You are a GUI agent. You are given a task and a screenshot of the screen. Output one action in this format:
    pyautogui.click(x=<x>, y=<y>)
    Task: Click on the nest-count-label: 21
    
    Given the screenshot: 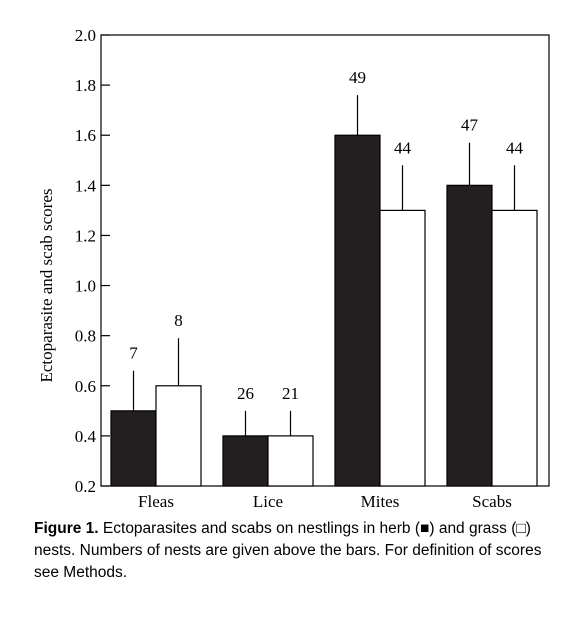 What is the action you would take?
    pyautogui.click(x=290, y=393)
    